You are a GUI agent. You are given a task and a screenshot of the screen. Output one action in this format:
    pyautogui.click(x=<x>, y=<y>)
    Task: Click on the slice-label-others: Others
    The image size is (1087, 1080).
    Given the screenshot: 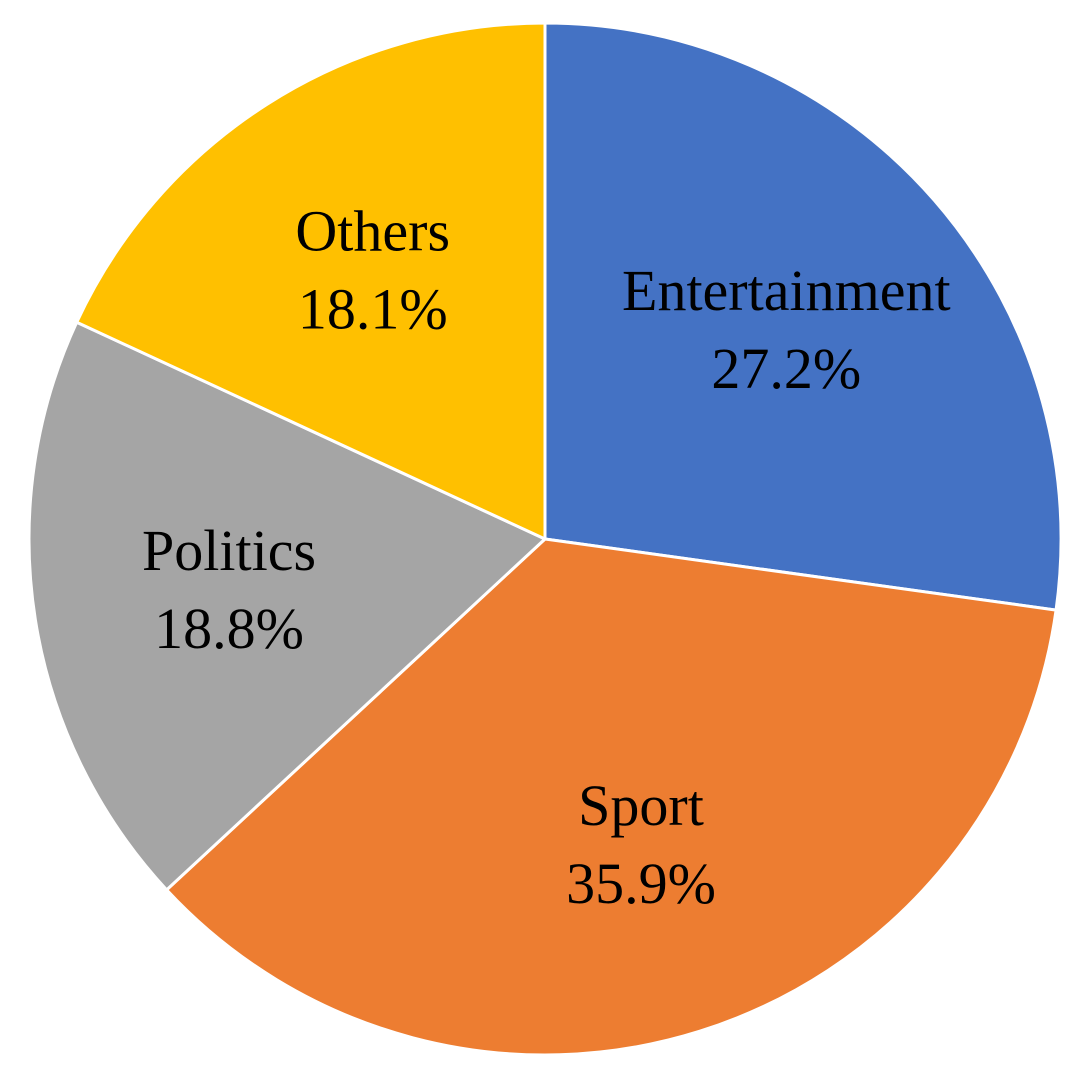 What is the action you would take?
    pyautogui.click(x=372, y=230)
    